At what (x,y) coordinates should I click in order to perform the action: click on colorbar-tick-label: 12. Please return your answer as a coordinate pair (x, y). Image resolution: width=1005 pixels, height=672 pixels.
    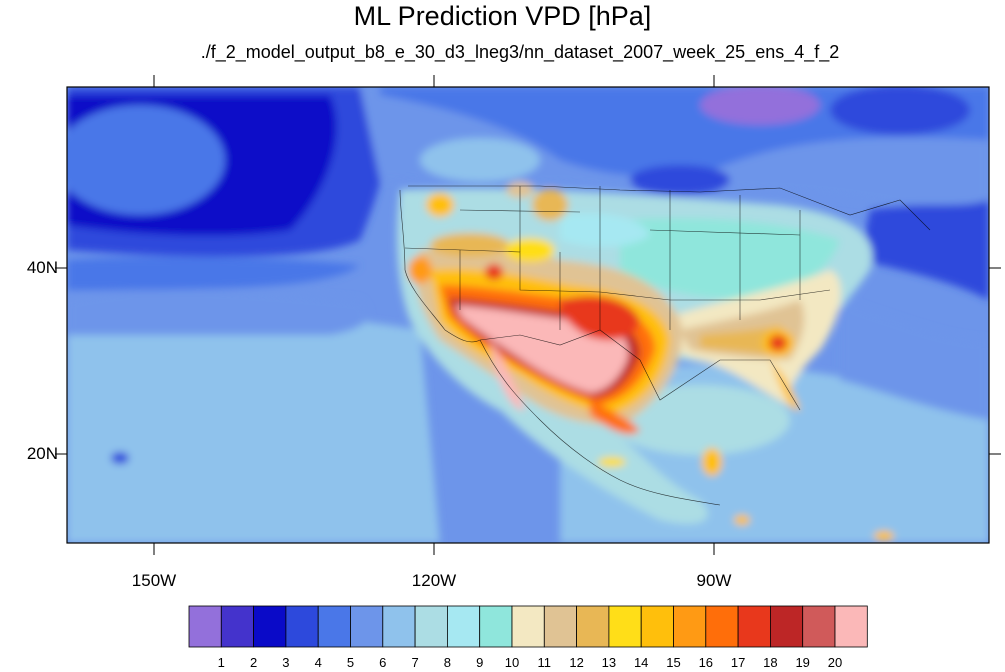
    Looking at the image, I should click on (576, 662).